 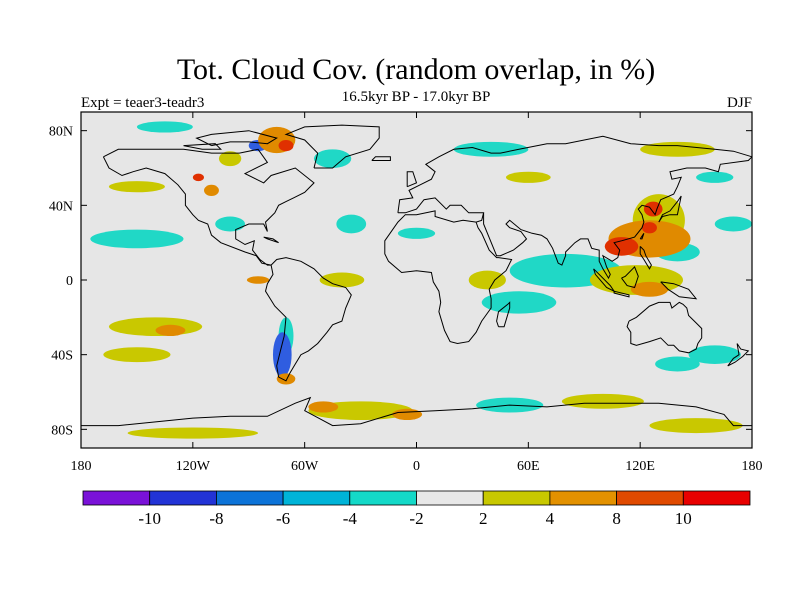 I want to click on colorbar-label: -4, so click(x=350, y=518).